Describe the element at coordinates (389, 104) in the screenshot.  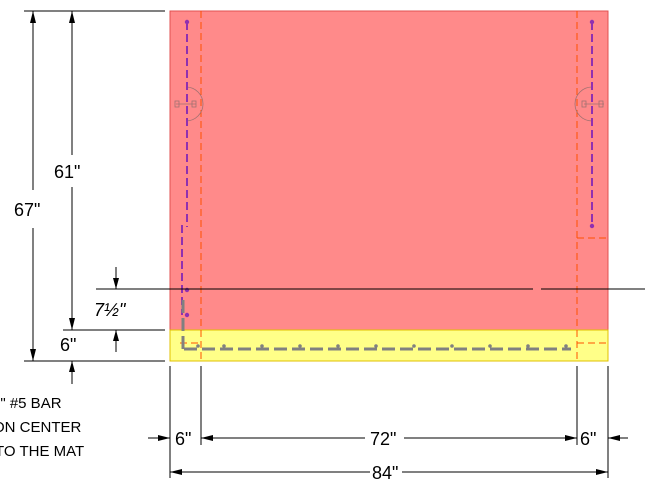
I see `anchor-marks` at that location.